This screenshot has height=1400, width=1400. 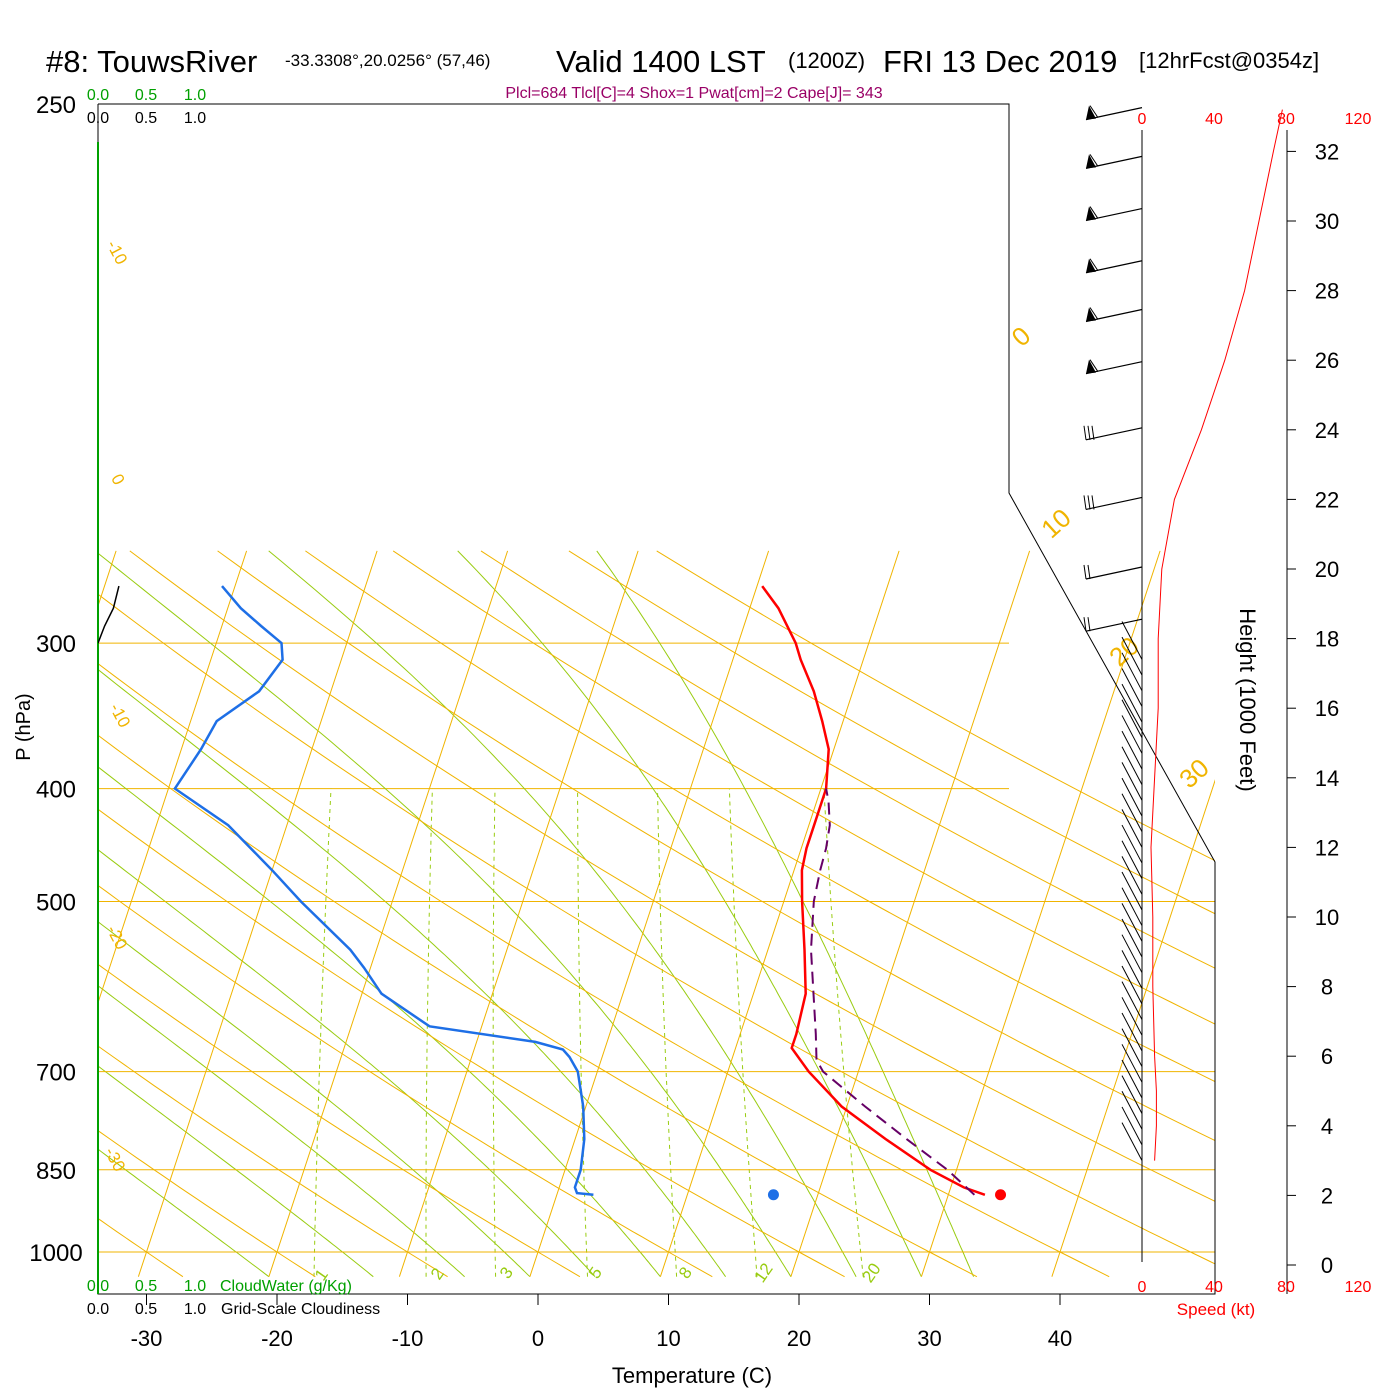 I want to click on mixing-ratio-label: 2, so click(x=437, y=1274).